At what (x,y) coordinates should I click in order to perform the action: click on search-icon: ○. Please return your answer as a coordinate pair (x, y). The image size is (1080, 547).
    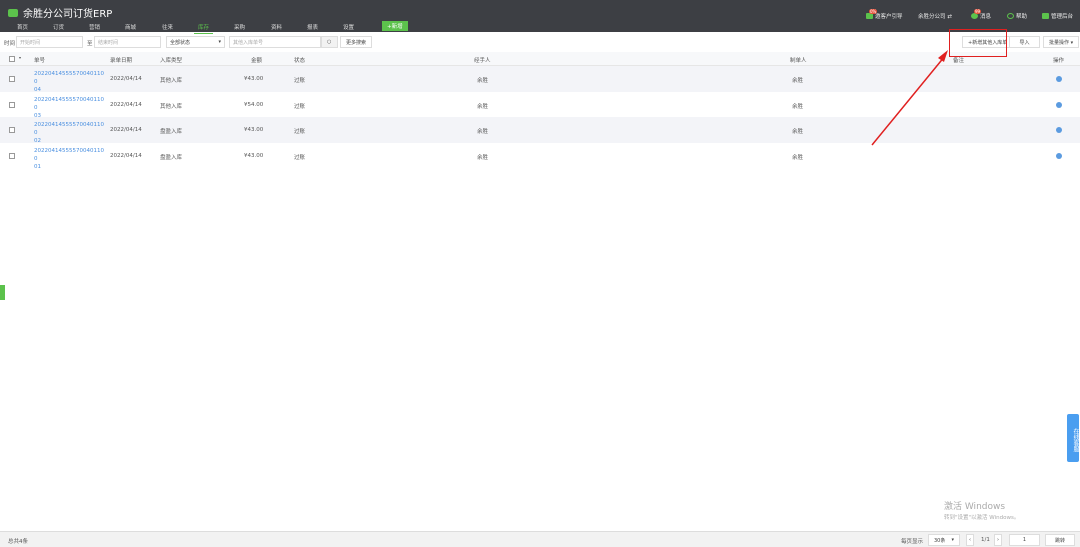
    Looking at the image, I should click on (329, 42).